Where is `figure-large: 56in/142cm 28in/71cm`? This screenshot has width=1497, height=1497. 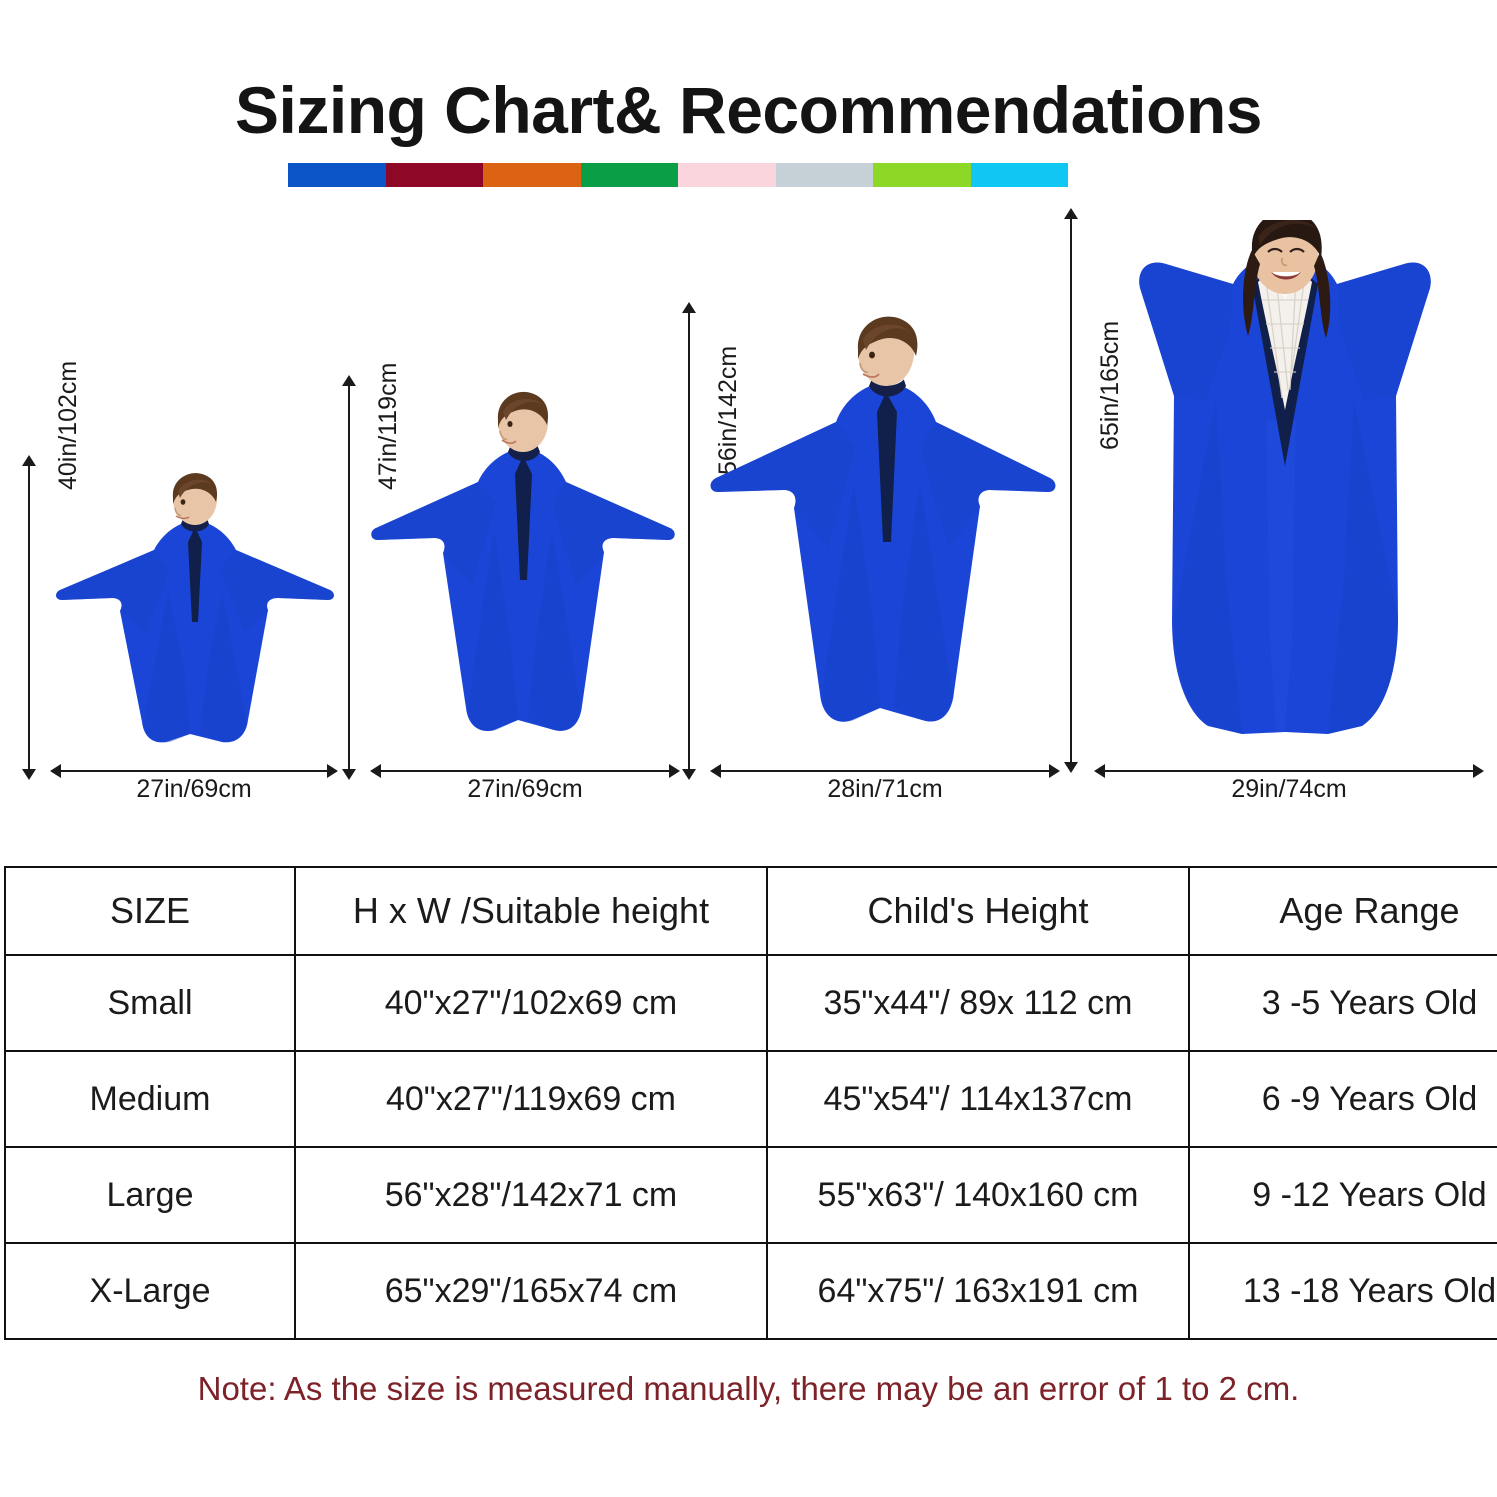 figure-large: 56in/142cm 28in/71cm is located at coordinates (875, 546).